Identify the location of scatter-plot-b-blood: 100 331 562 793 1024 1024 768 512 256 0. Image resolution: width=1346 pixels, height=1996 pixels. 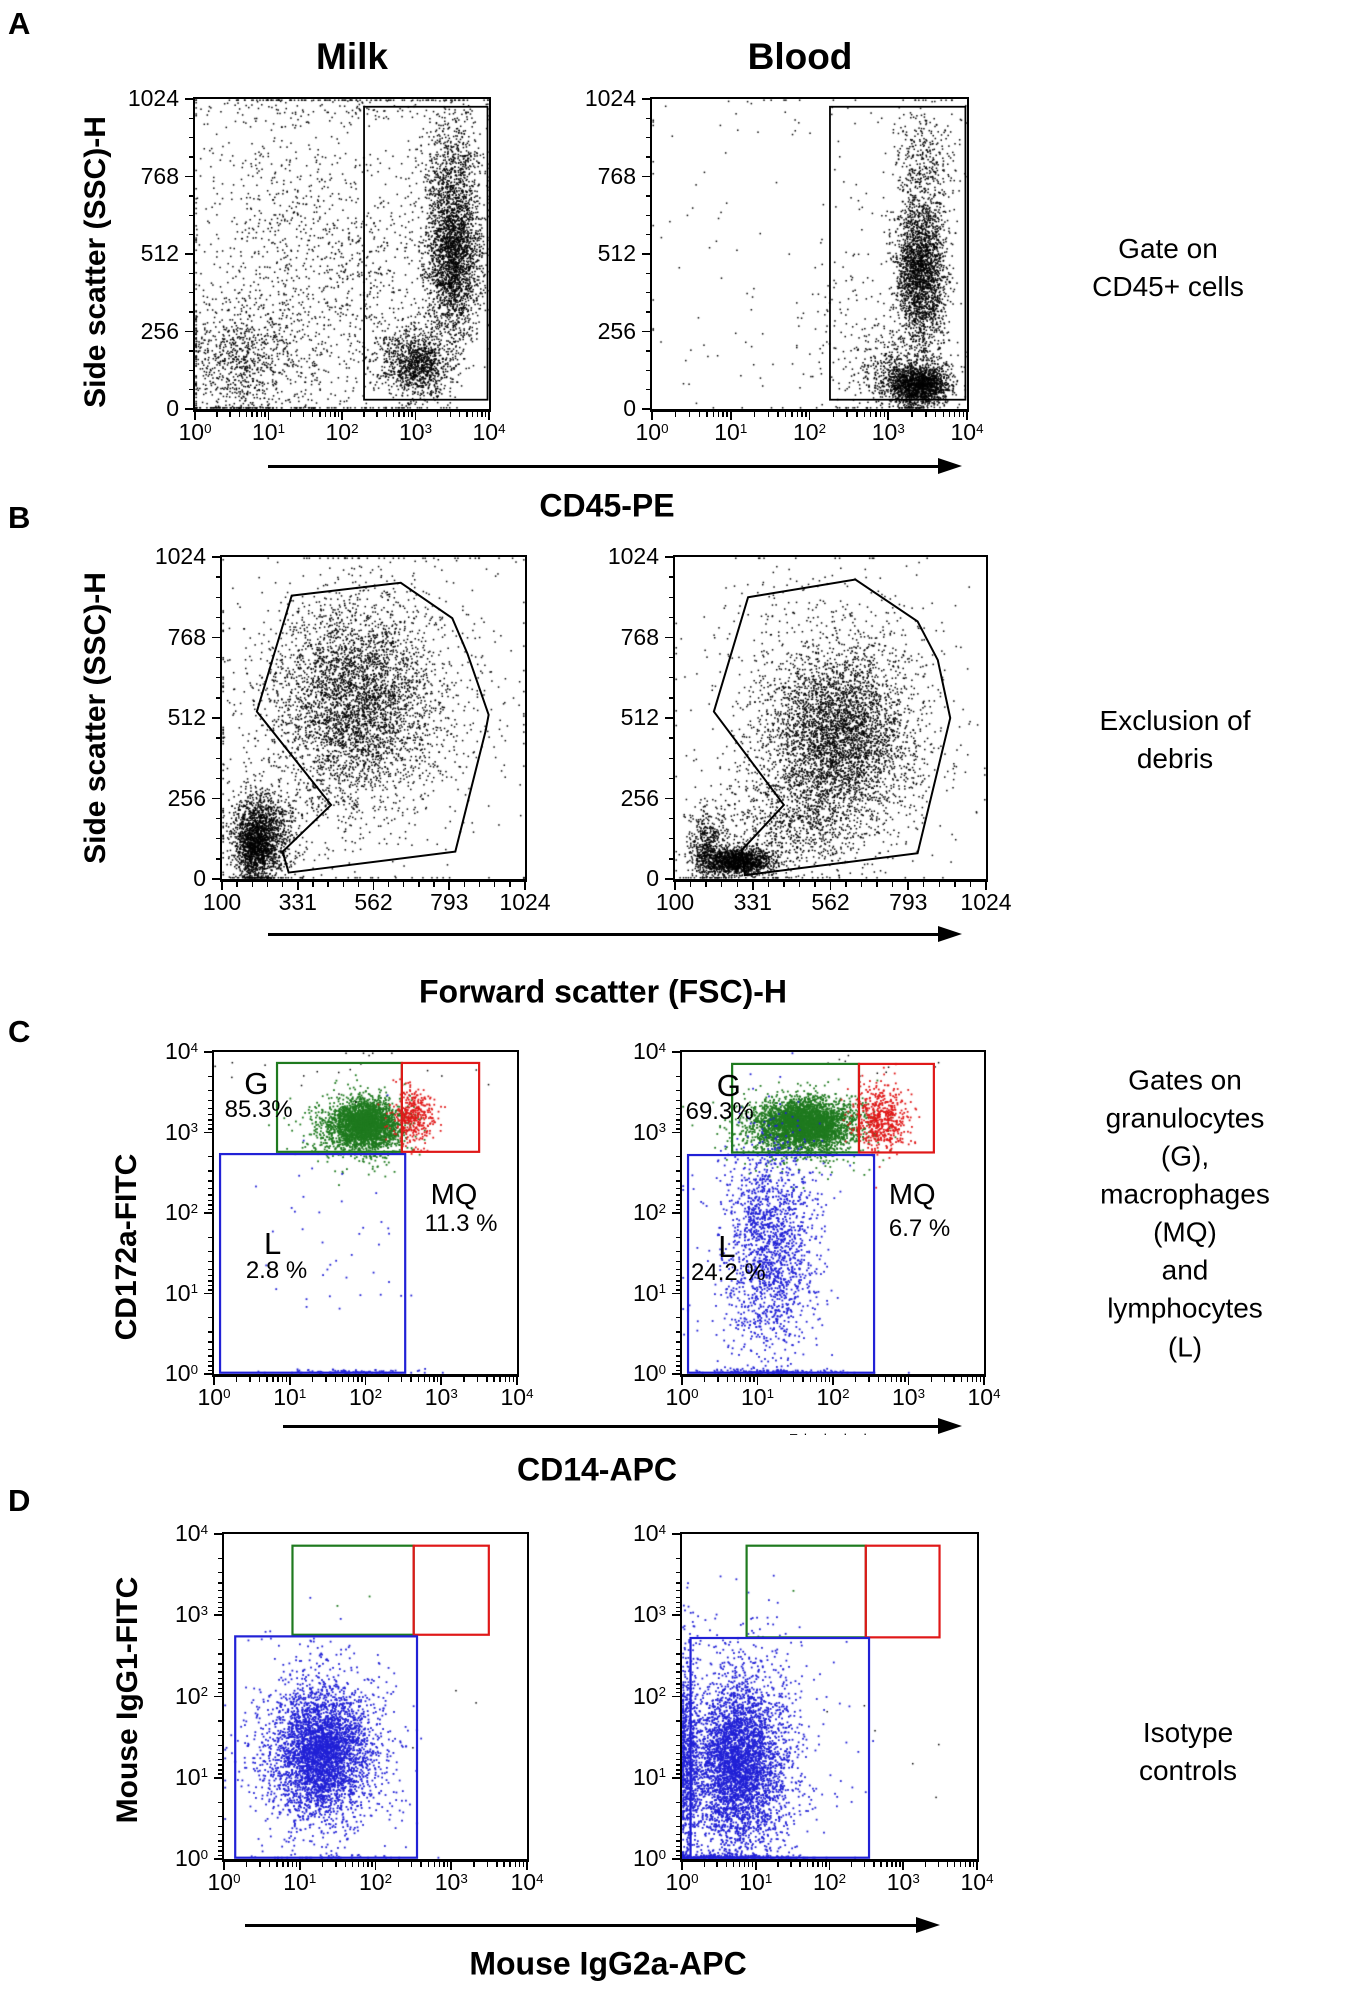
(810, 729).